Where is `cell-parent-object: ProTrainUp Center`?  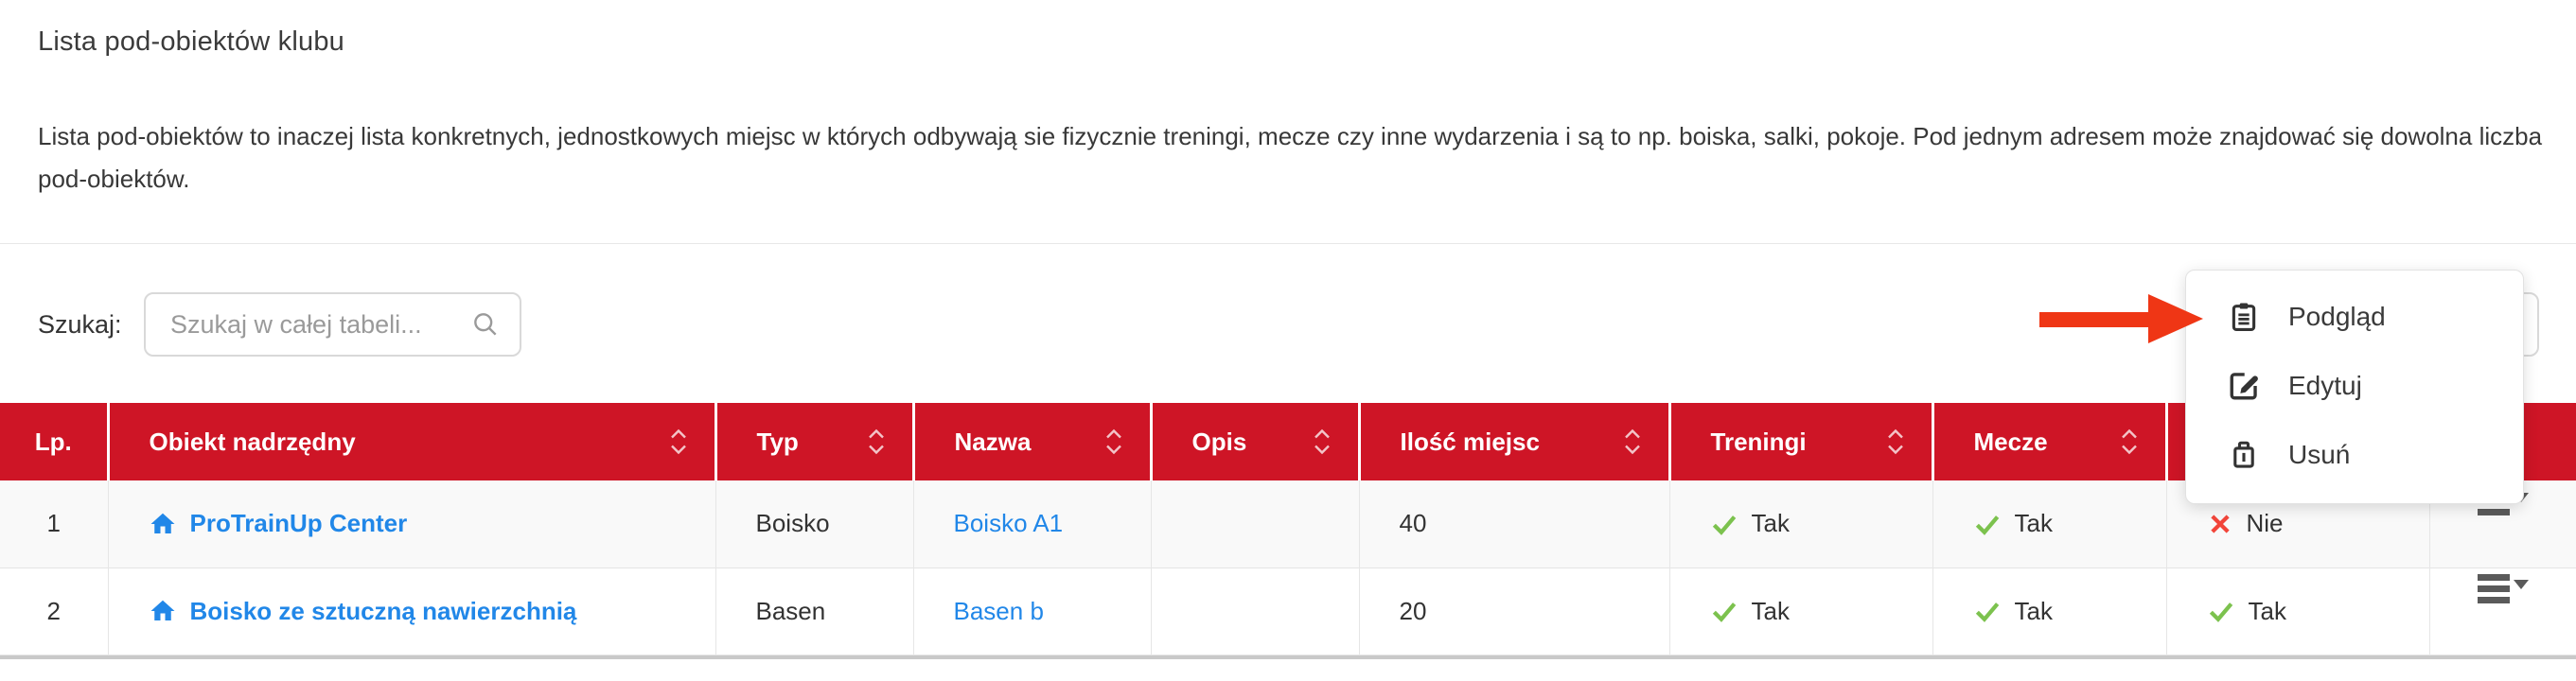
cell-parent-object: ProTrainUp Center is located at coordinates (412, 524).